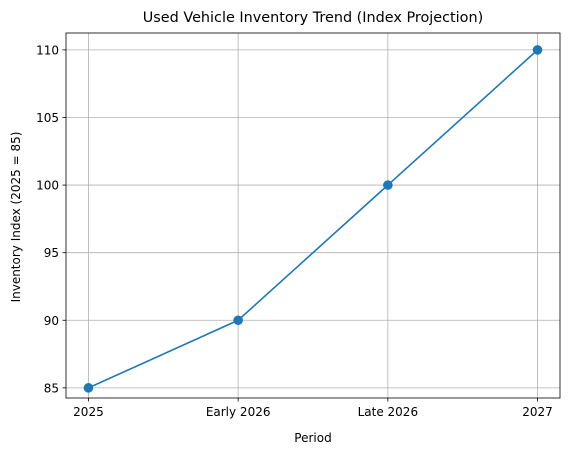 The height and width of the screenshot is (459, 571). I want to click on x-tick-label: Early 2026, so click(238, 412).